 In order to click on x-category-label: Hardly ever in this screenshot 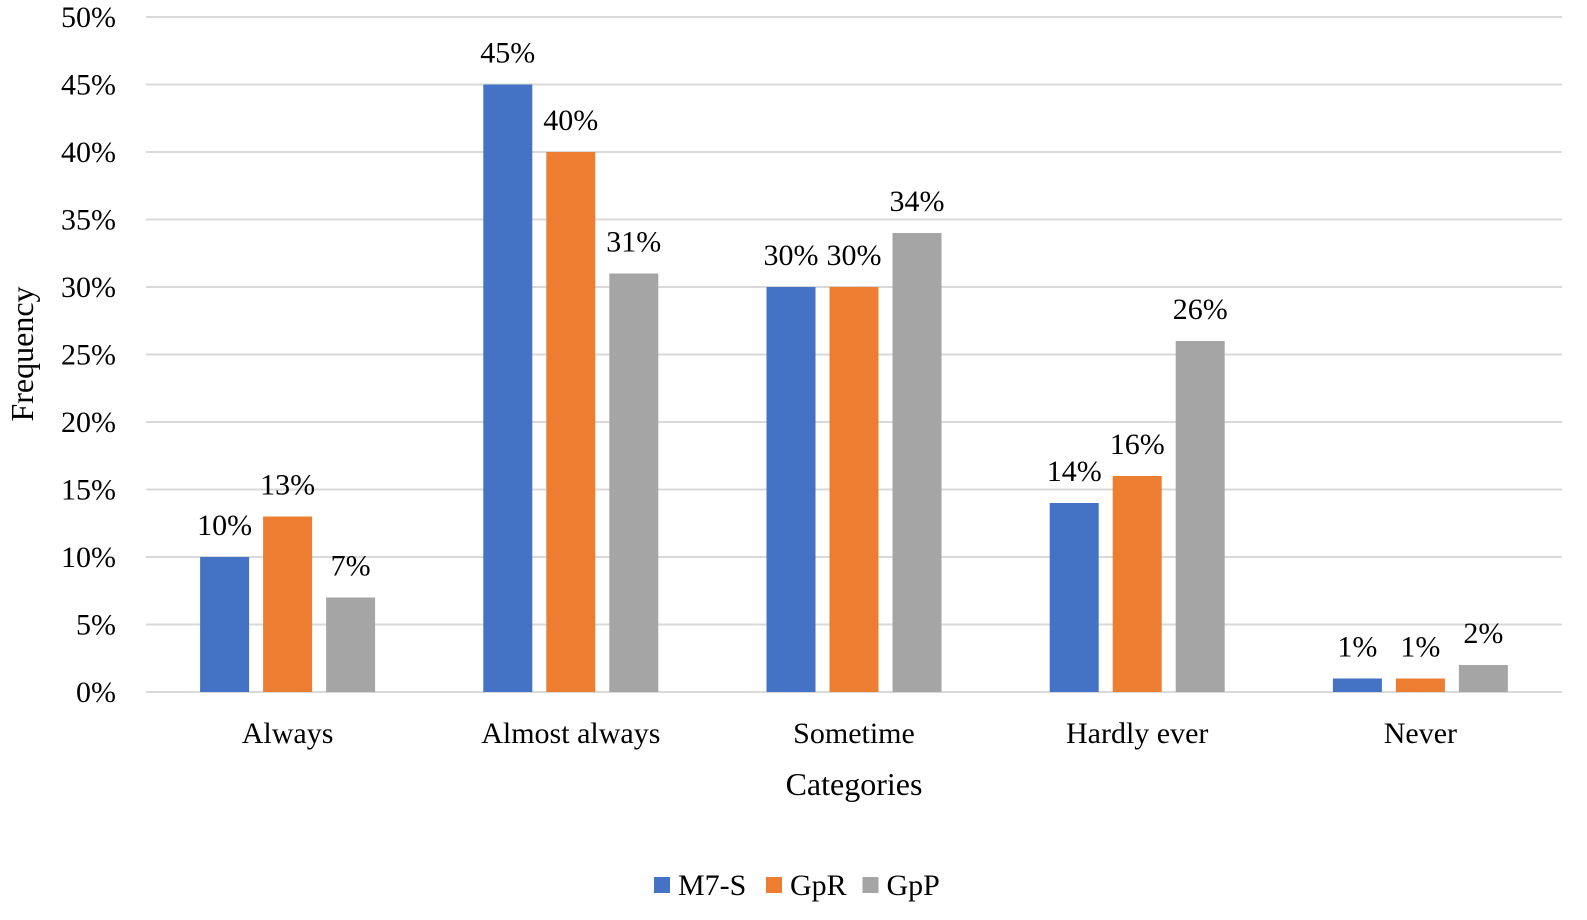, I will do `click(1137, 733)`.